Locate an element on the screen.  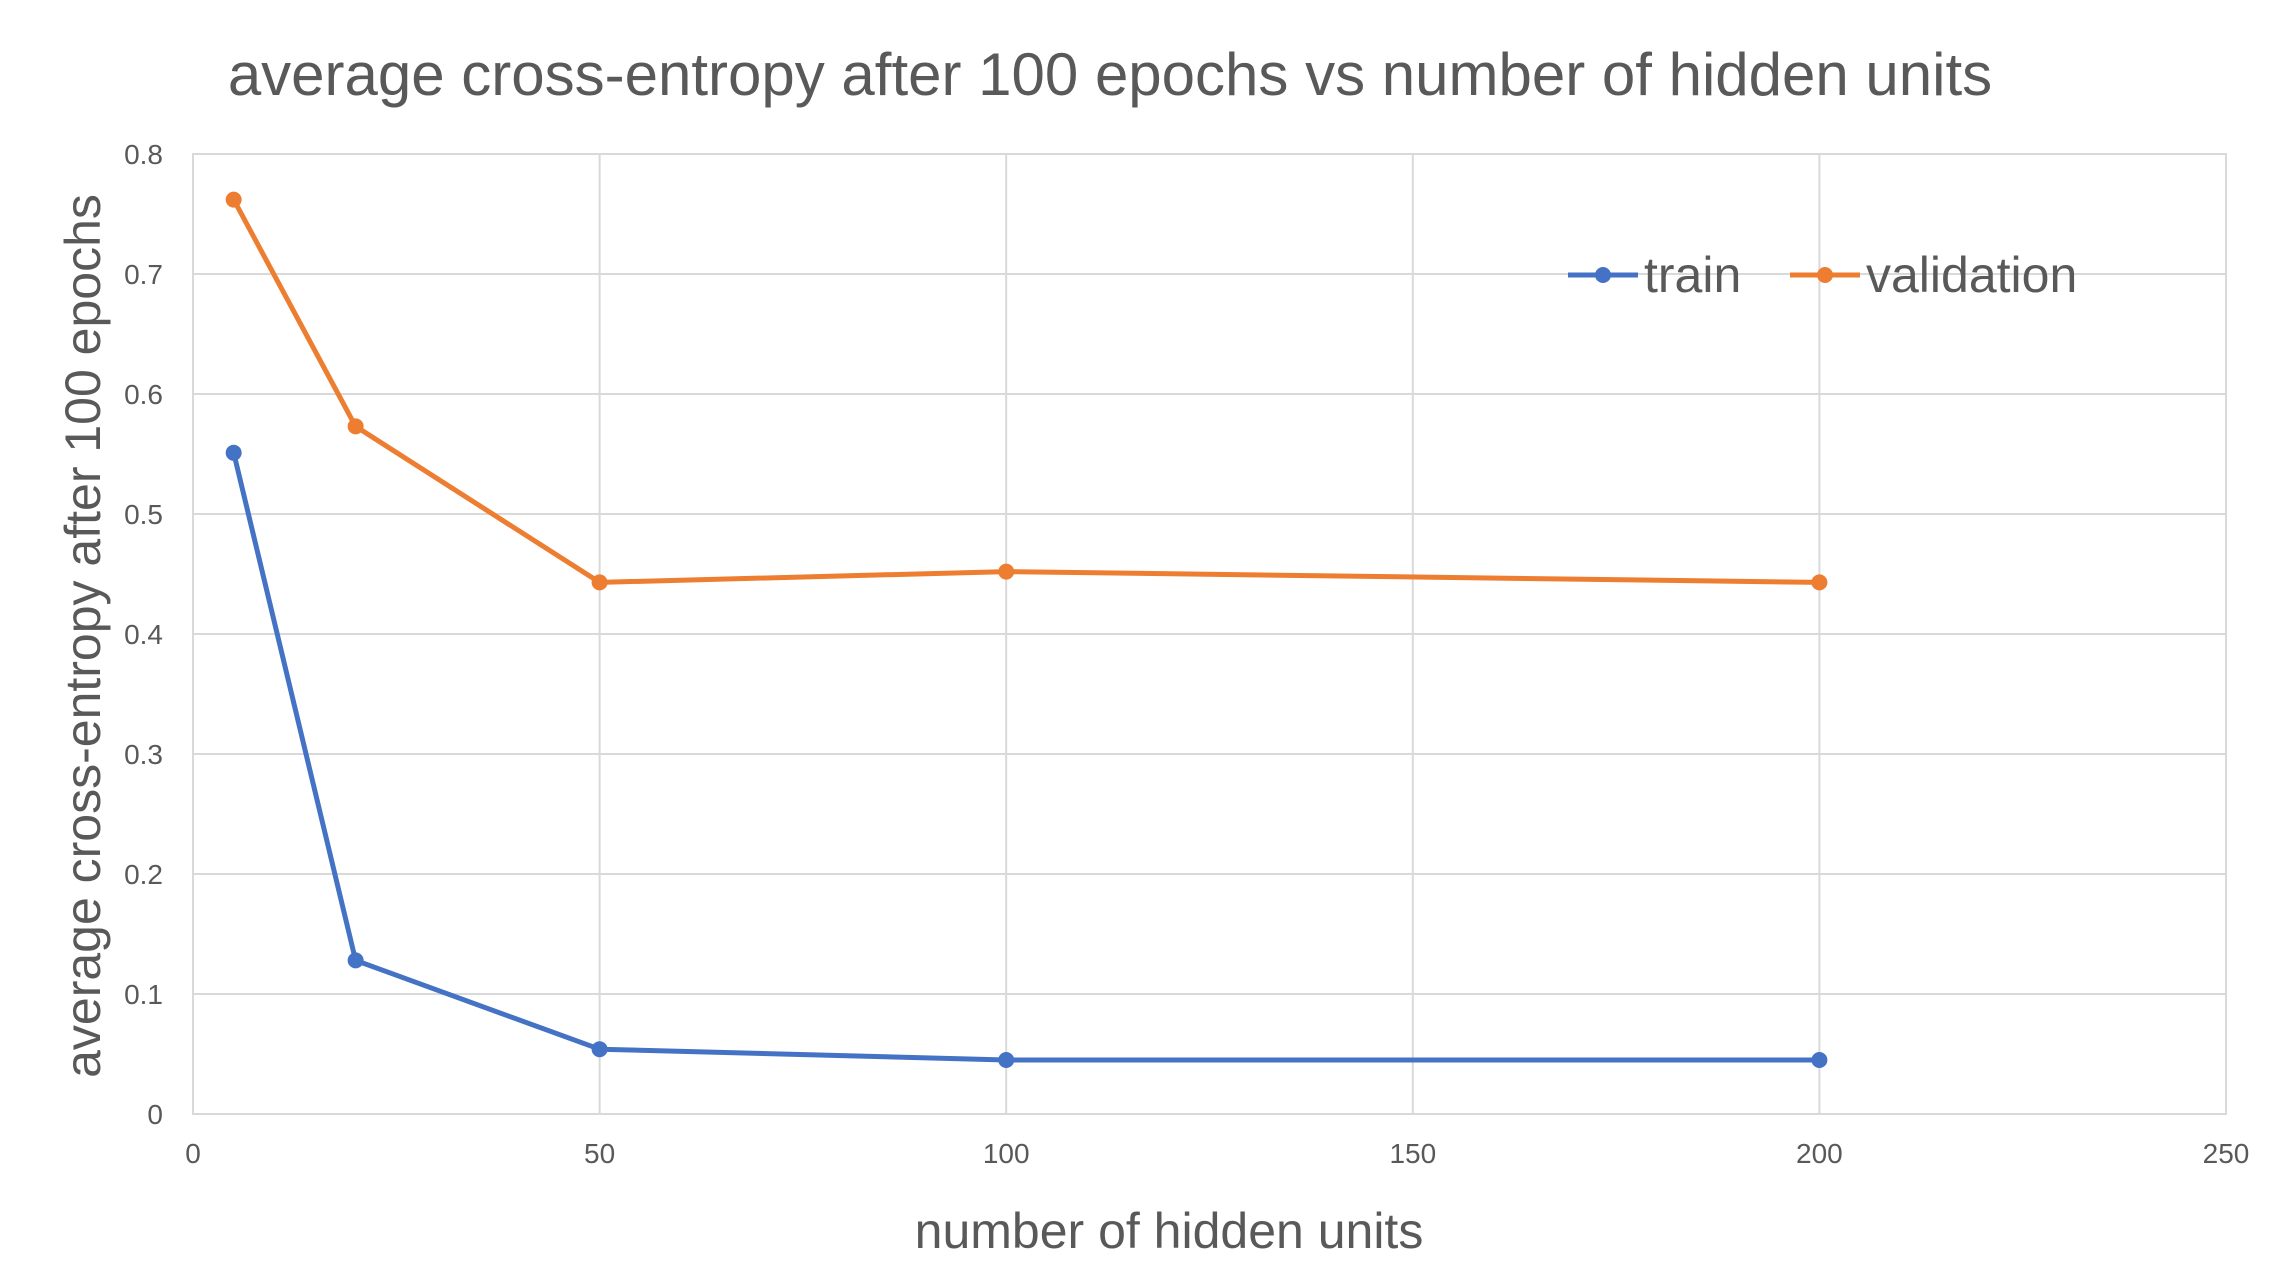
x-tick-label: 50 is located at coordinates (599, 1153).